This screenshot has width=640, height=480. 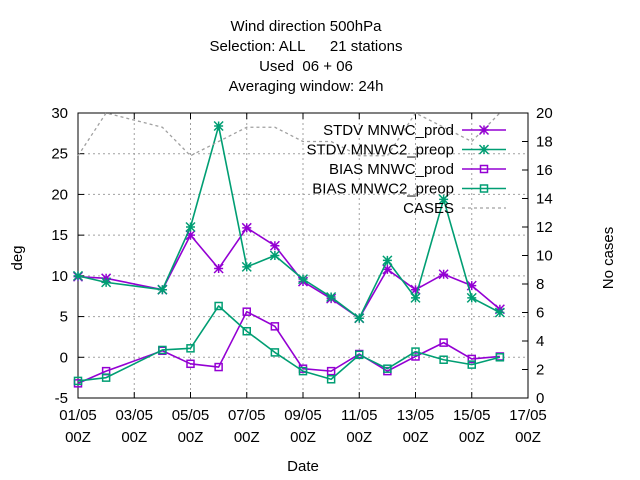 I want to click on y-tick-label: -5, so click(x=61, y=398).